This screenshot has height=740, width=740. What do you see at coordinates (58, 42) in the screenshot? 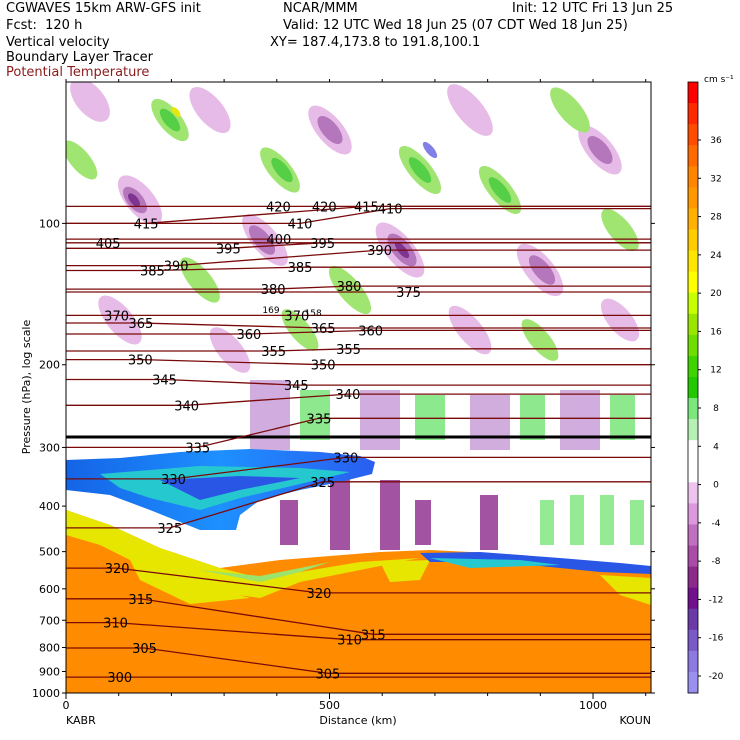
I see `field-vertical-velocity: Vertical velocity` at bounding box center [58, 42].